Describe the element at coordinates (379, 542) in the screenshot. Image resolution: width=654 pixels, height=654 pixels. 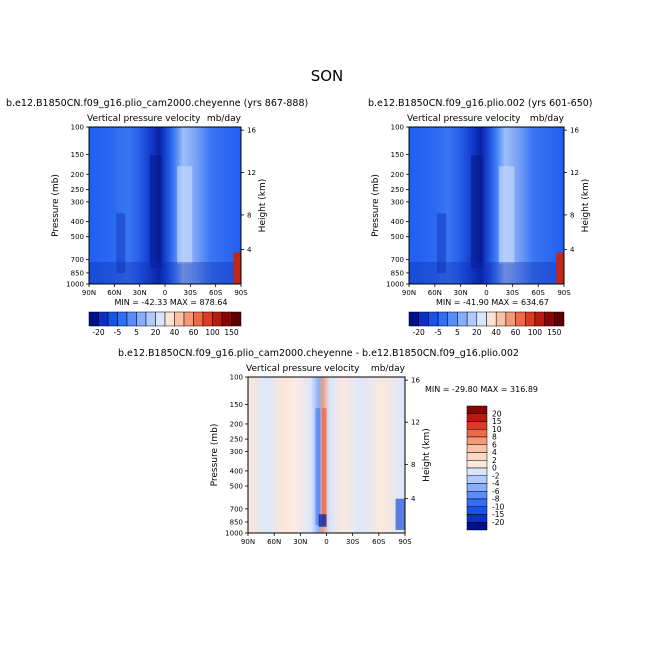
I see `x-tick-label: 60S` at that location.